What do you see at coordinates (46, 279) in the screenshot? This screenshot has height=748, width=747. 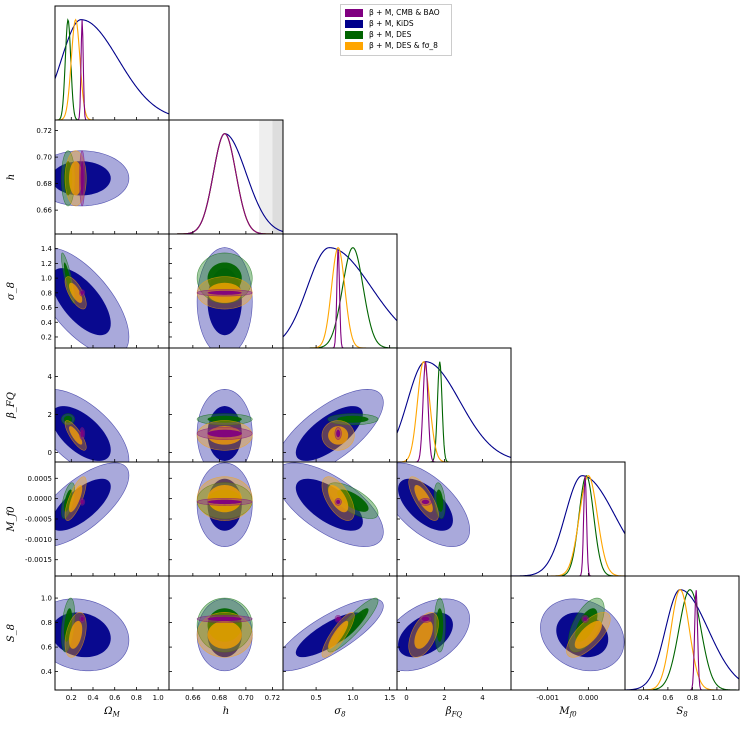 I see `y-tick-label: 1.0` at bounding box center [46, 279].